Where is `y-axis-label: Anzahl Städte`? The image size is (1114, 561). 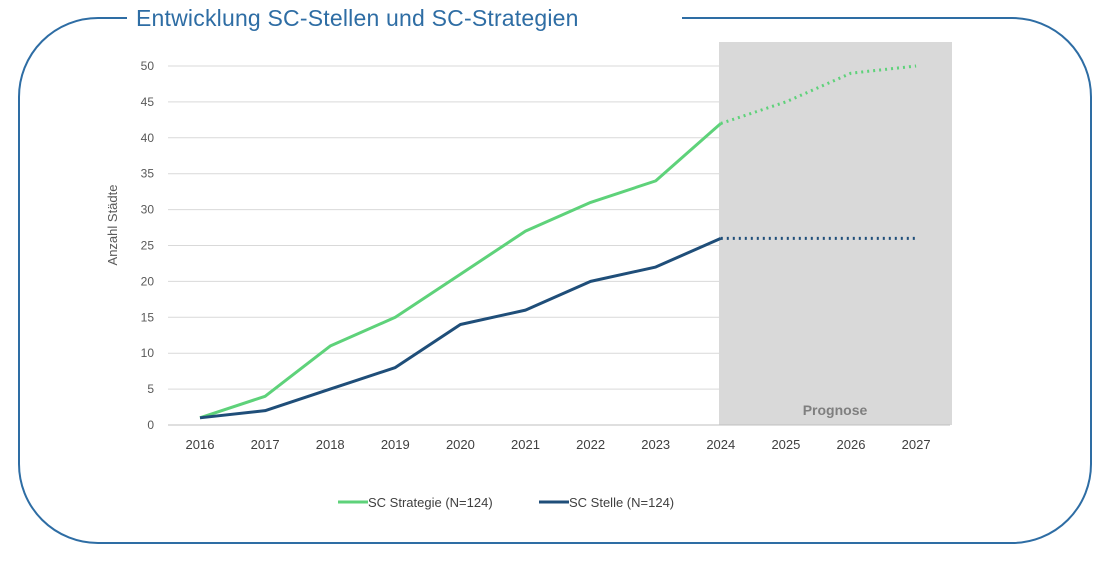 y-axis-label: Anzahl Städte is located at coordinates (112, 225).